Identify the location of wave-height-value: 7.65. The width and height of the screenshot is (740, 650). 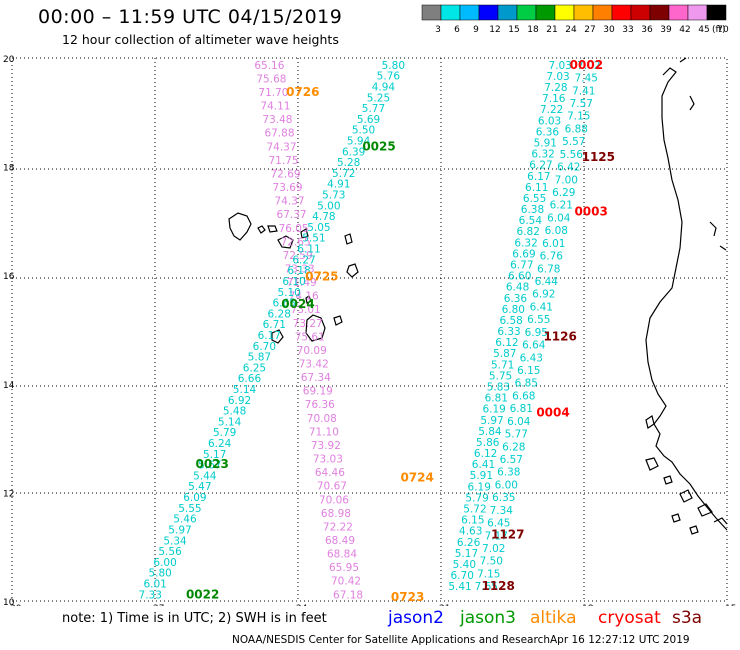
(486, 587).